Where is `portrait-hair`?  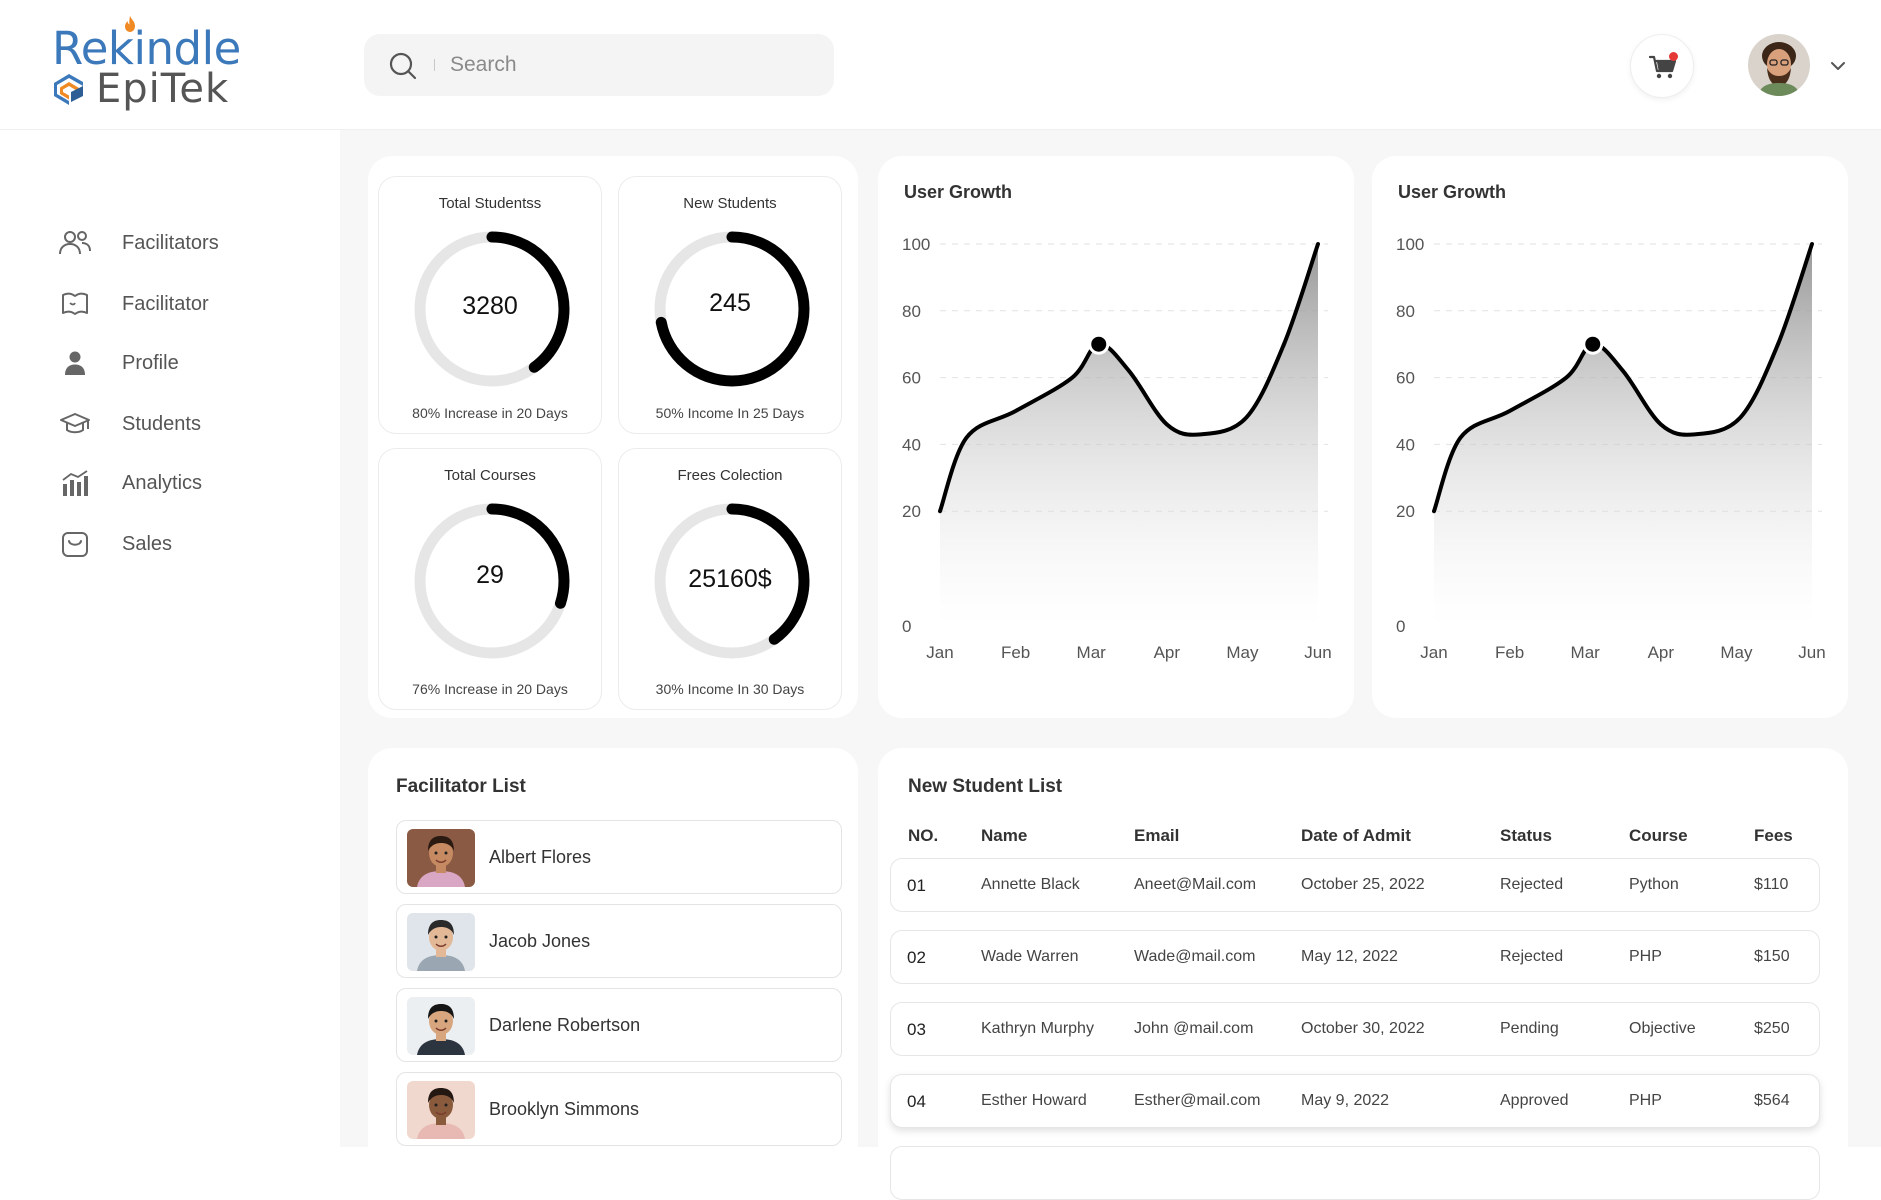
portrait-hair is located at coordinates (441, 927).